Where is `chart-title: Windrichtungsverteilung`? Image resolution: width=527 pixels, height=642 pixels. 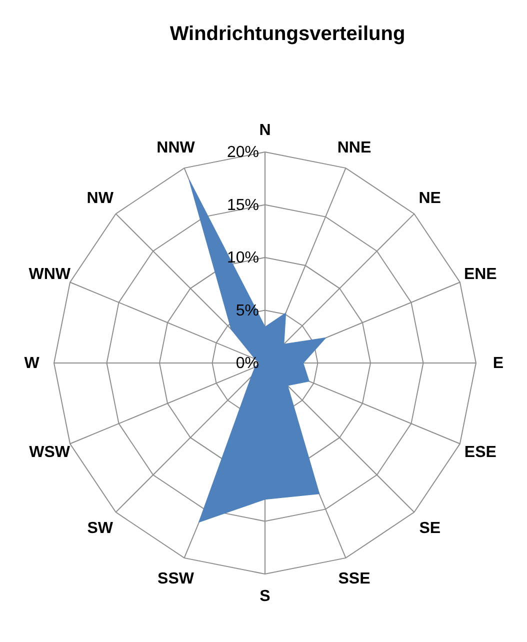 chart-title: Windrichtungsverteilung is located at coordinates (288, 34).